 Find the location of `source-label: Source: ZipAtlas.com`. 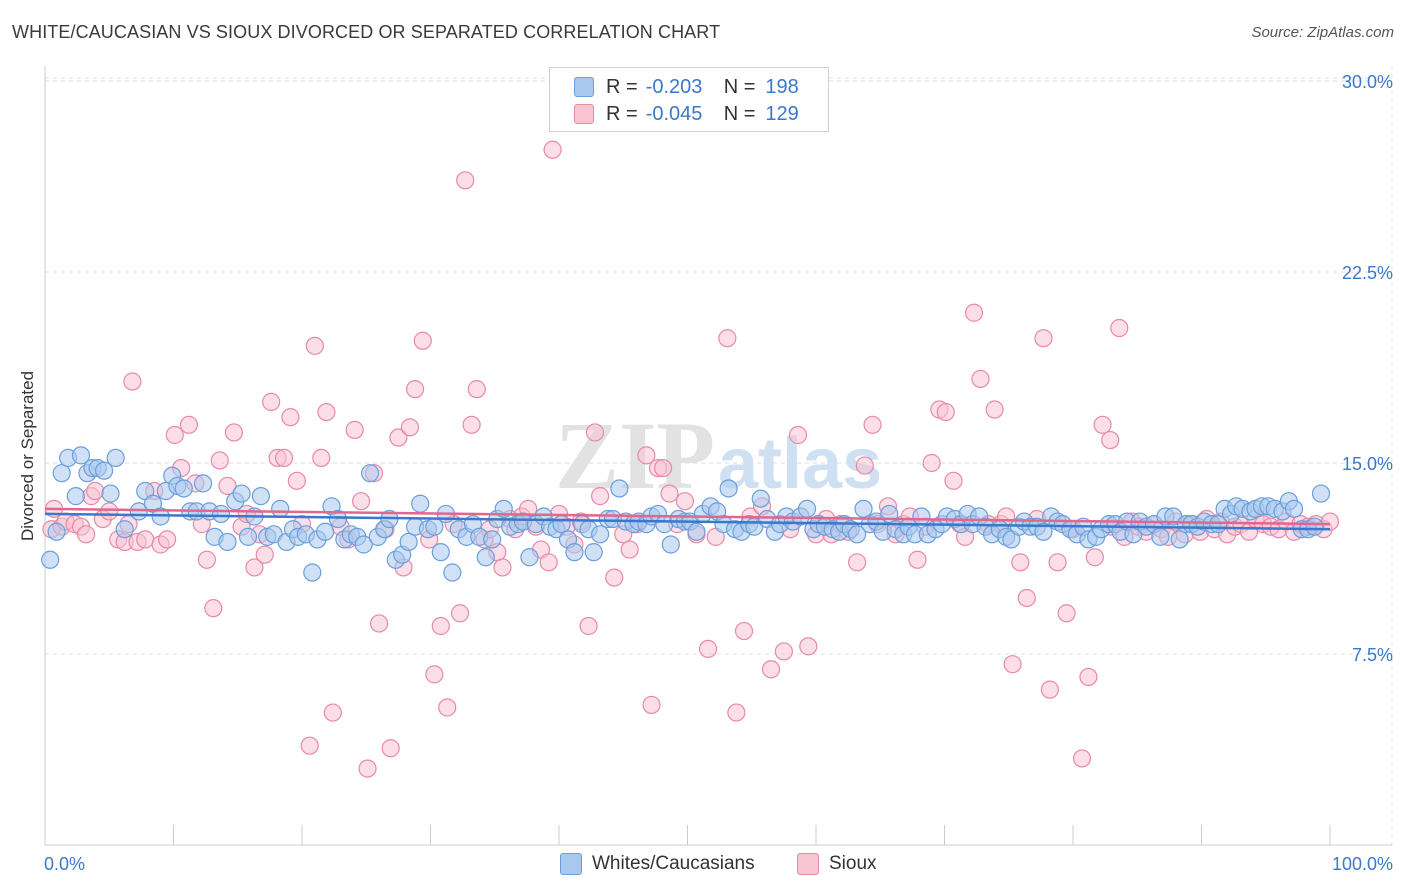

source-label: Source: ZipAtlas.com is located at coordinates (1322, 32).